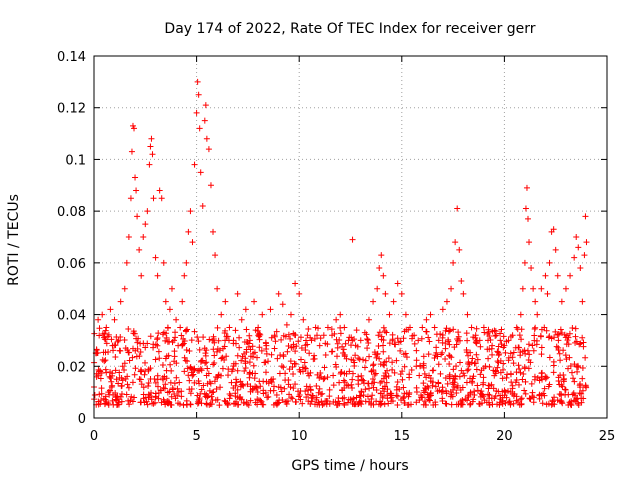  Describe the element at coordinates (14, 240) in the screenshot. I see `y-axis-label: ROTI / TECUs` at that location.